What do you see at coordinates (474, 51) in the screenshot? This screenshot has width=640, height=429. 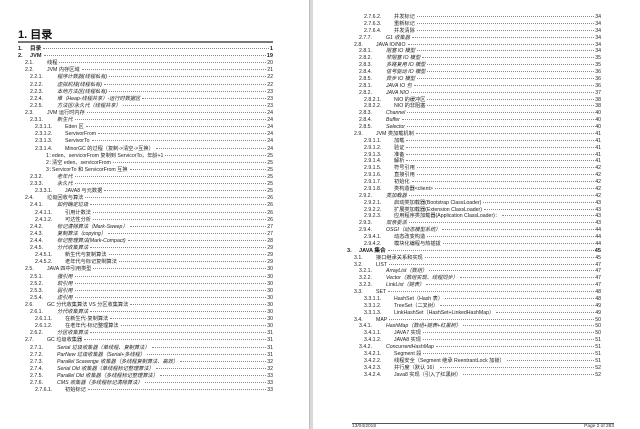 I see `toc-entry: 2.8.1. 阻塞 IO 模型 34` at bounding box center [474, 51].